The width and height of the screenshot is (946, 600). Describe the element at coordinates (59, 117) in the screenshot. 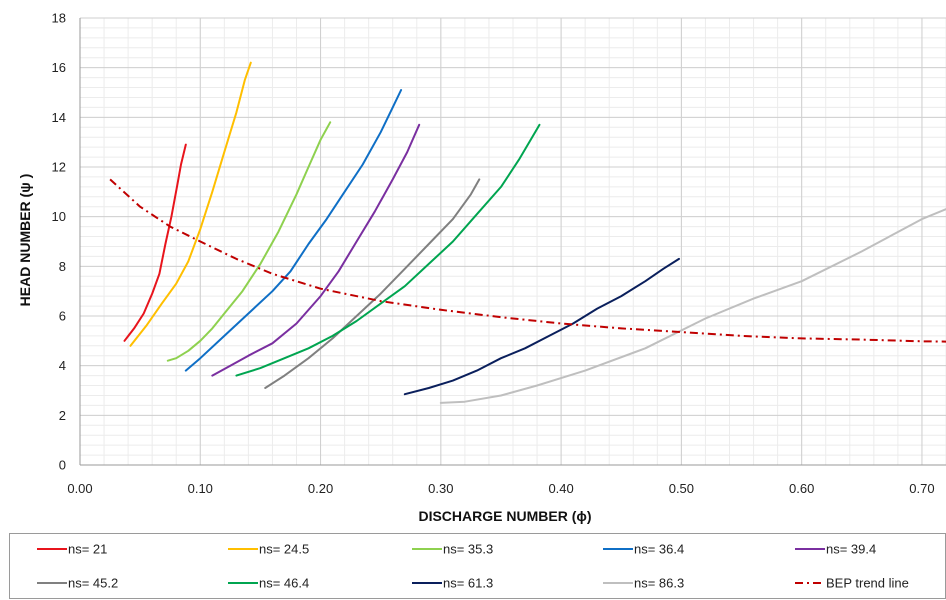

I see `y-tick-label: 14` at that location.